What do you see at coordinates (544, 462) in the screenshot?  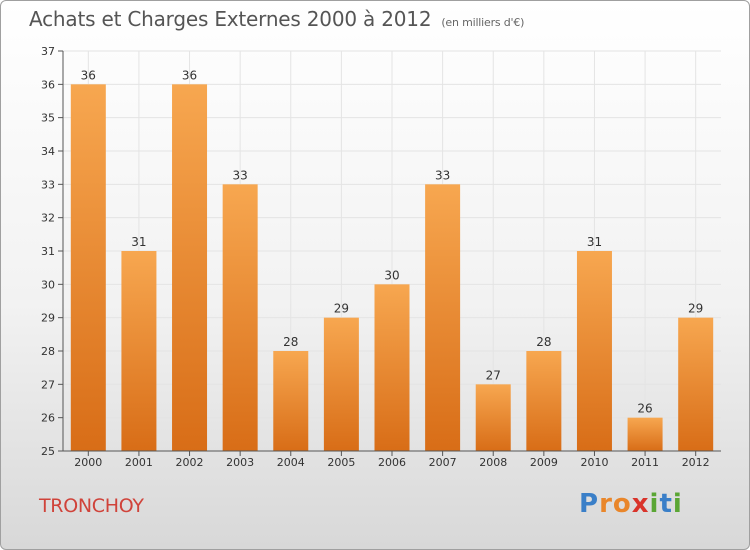 I see `x-tick-label: 2009` at bounding box center [544, 462].